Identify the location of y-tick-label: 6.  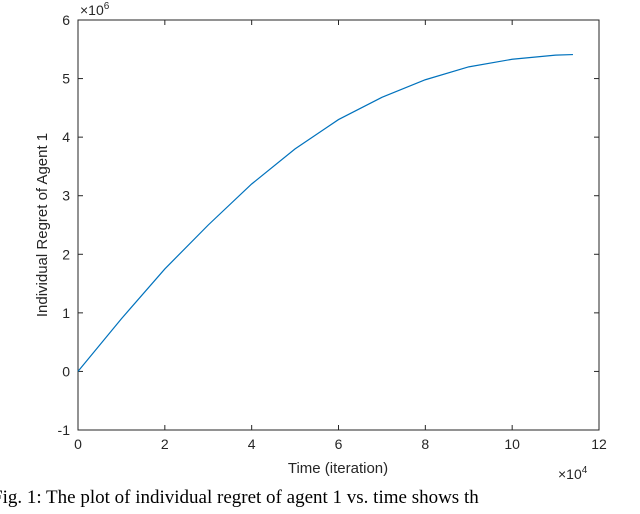
(66, 20).